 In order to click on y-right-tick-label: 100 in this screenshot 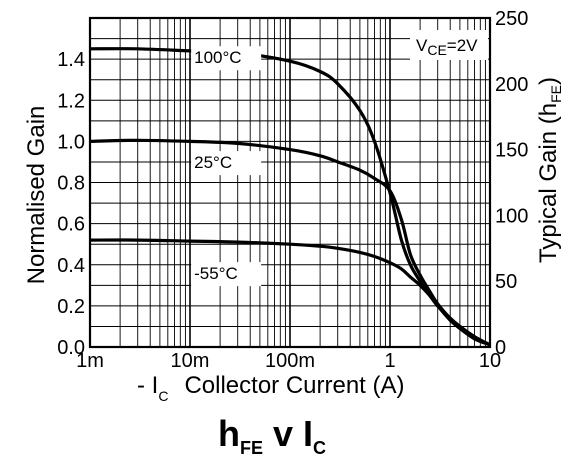, I will do `click(511, 216)`.